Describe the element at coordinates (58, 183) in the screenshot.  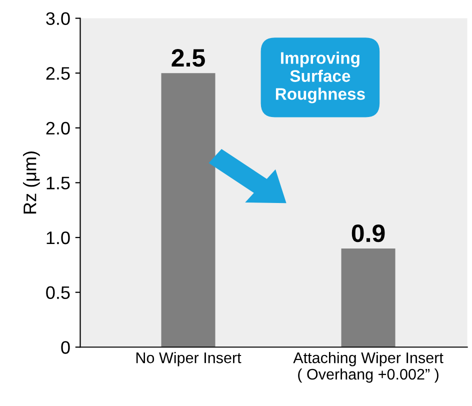
I see `y-tick-label: 1.5` at that location.